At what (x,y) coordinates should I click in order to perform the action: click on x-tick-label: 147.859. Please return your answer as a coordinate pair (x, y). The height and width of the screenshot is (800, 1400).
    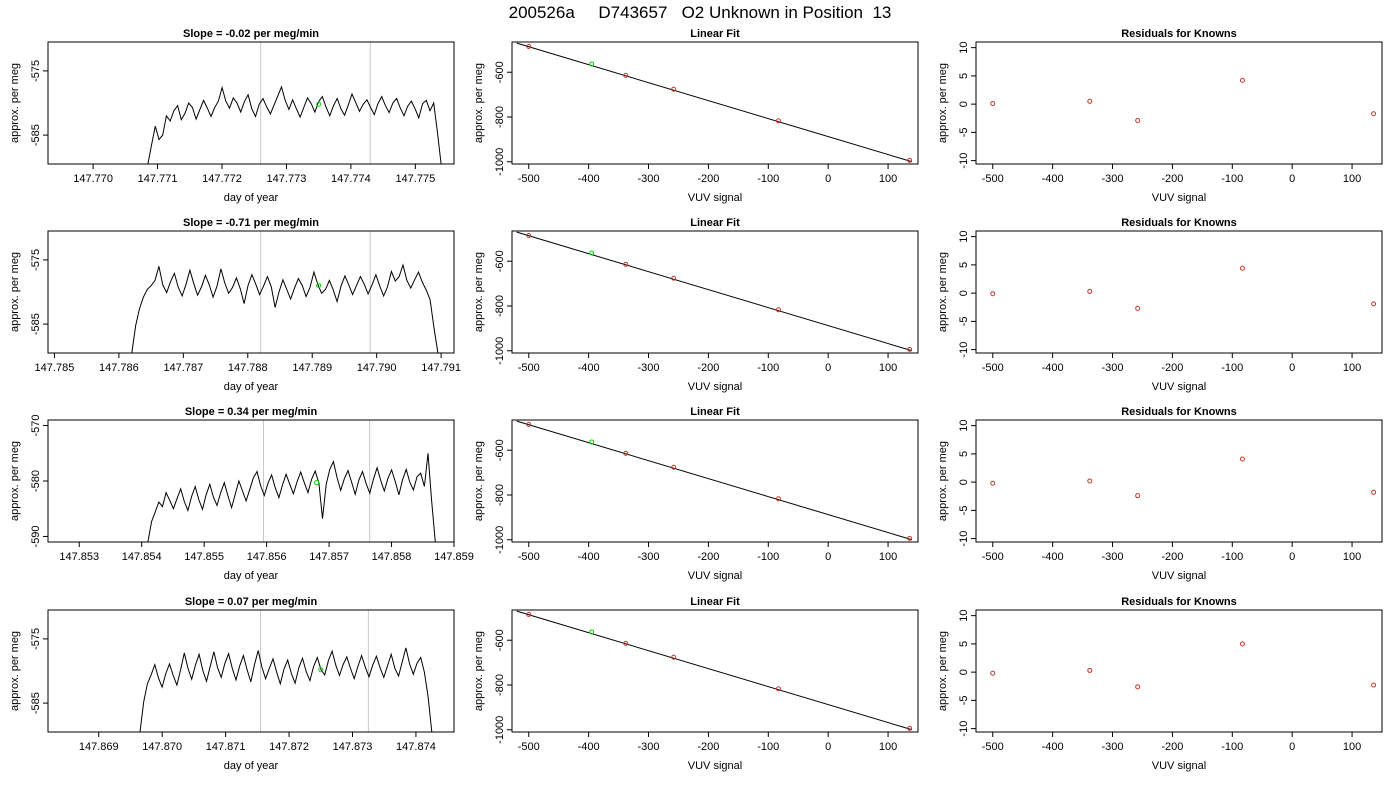
    Looking at the image, I should click on (454, 557).